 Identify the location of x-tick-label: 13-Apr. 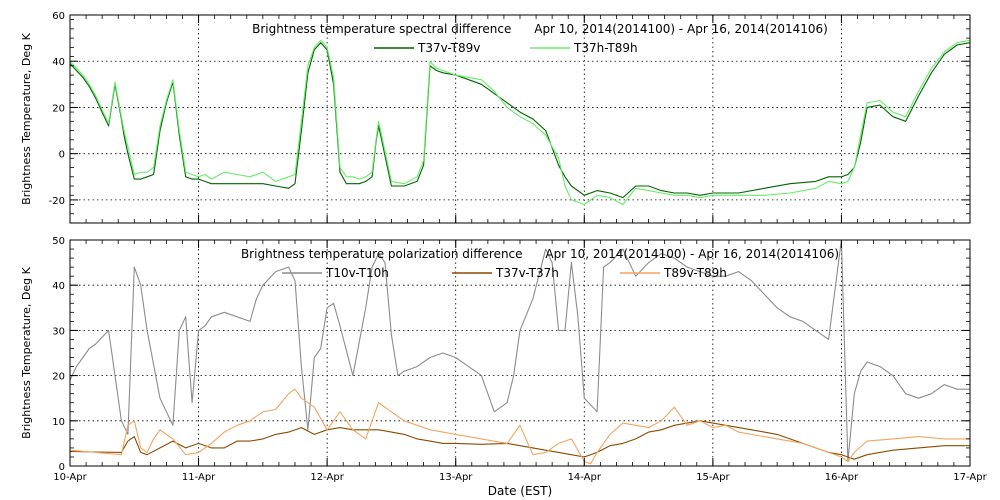
(456, 477).